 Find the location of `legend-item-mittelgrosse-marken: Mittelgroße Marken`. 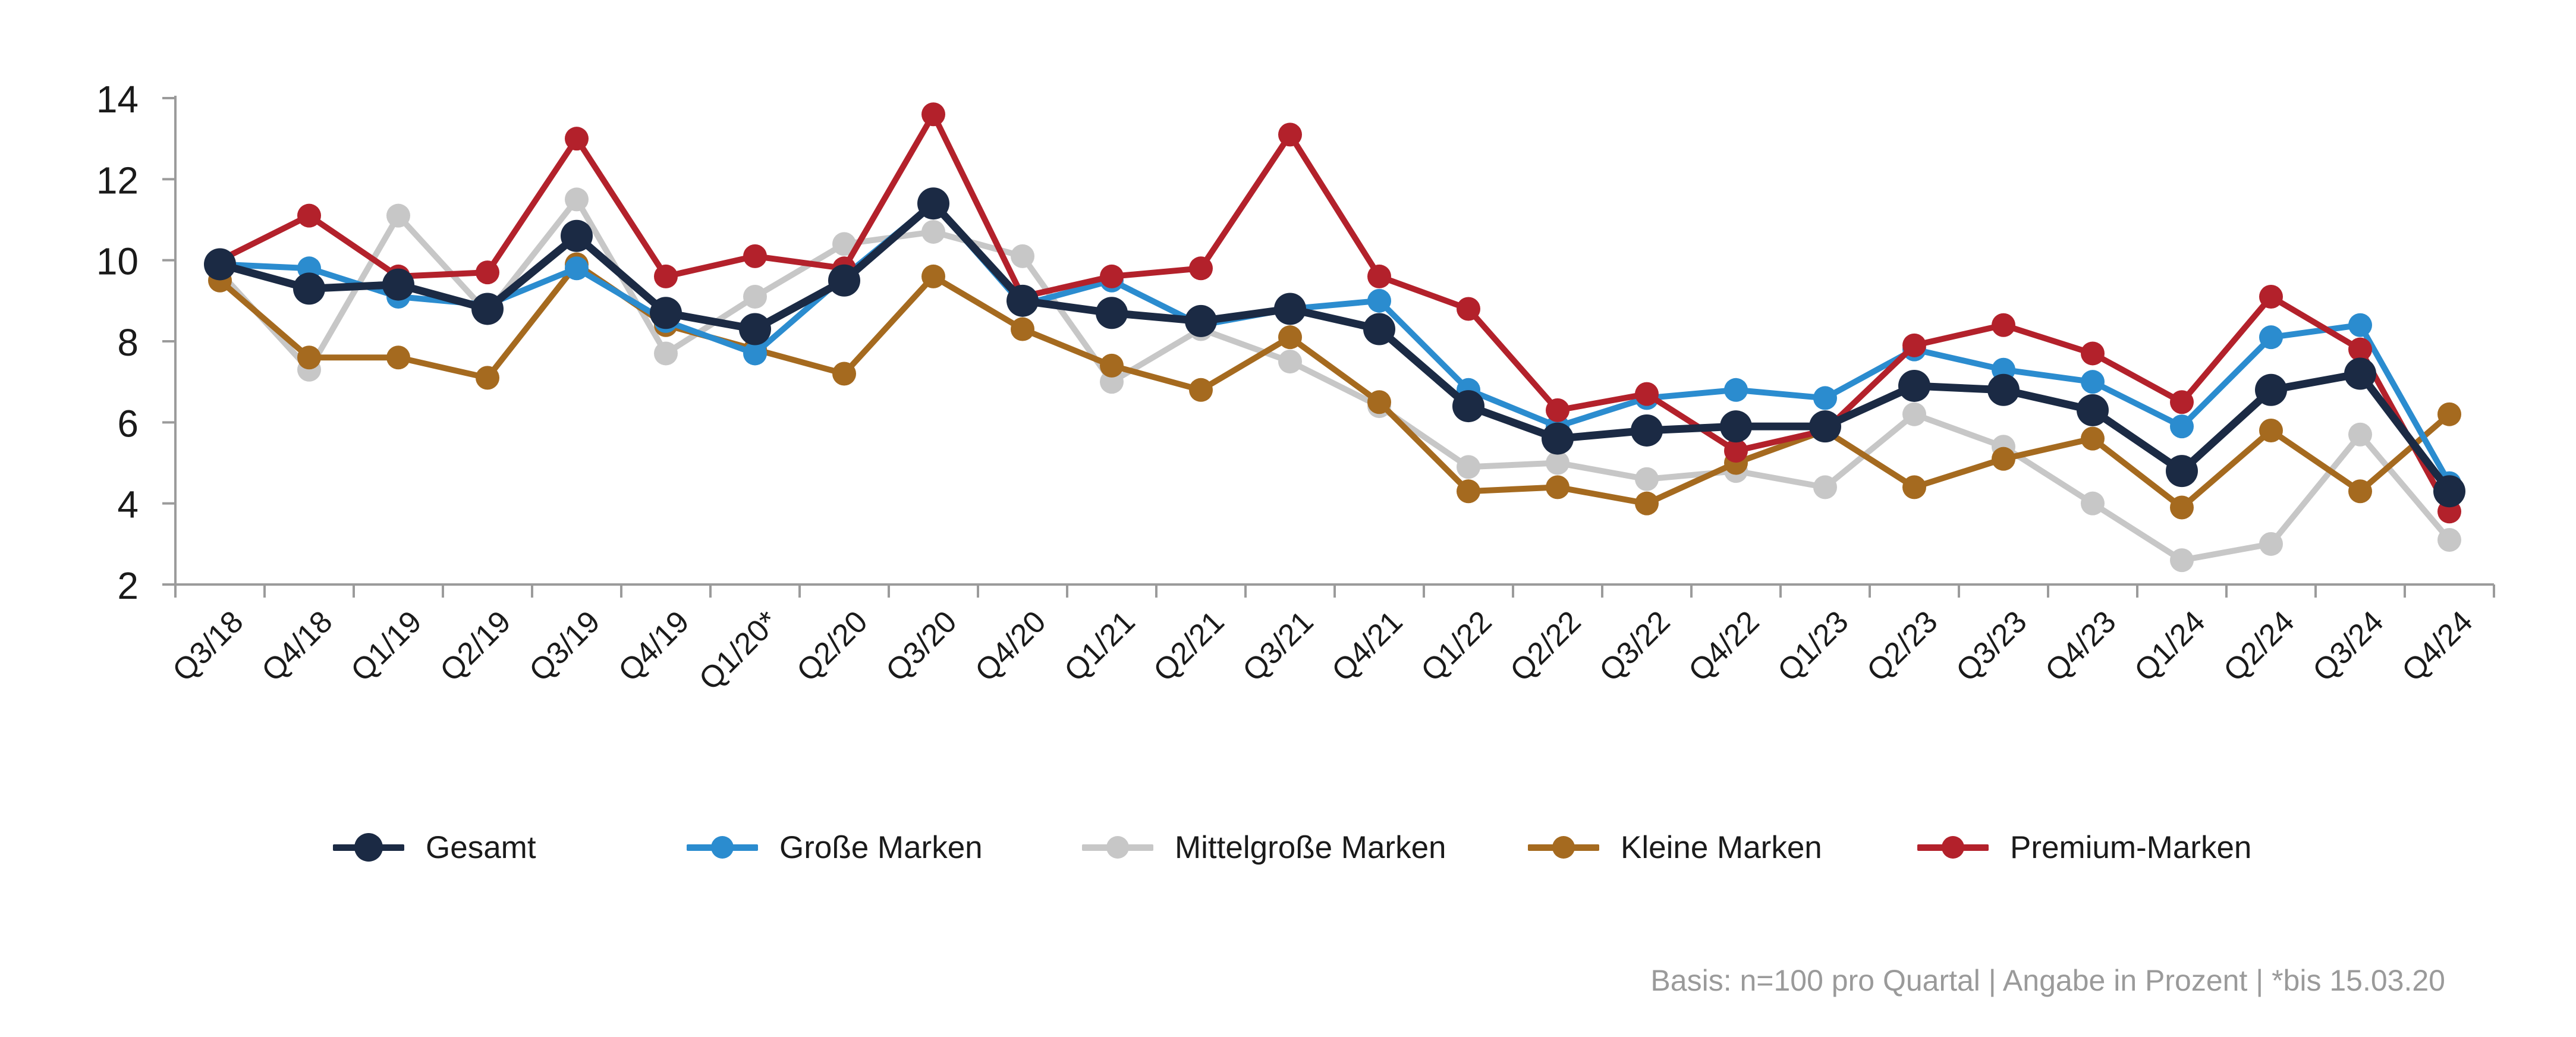

legend-item-mittelgrosse-marken: Mittelgroße Marken is located at coordinates (1264, 848).